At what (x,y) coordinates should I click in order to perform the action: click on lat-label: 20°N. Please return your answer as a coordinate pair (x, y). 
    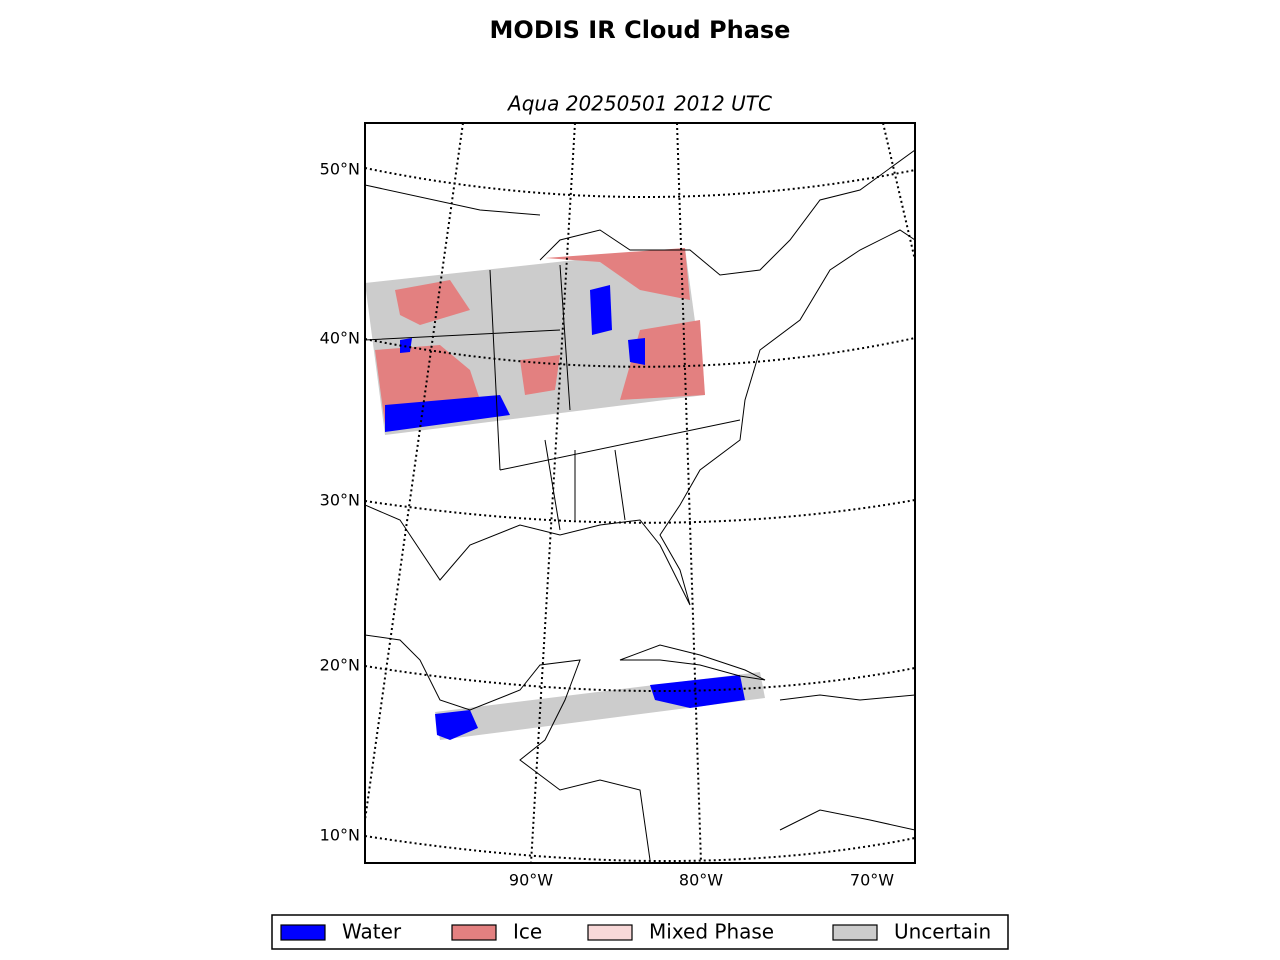
    Looking at the image, I should click on (340, 665).